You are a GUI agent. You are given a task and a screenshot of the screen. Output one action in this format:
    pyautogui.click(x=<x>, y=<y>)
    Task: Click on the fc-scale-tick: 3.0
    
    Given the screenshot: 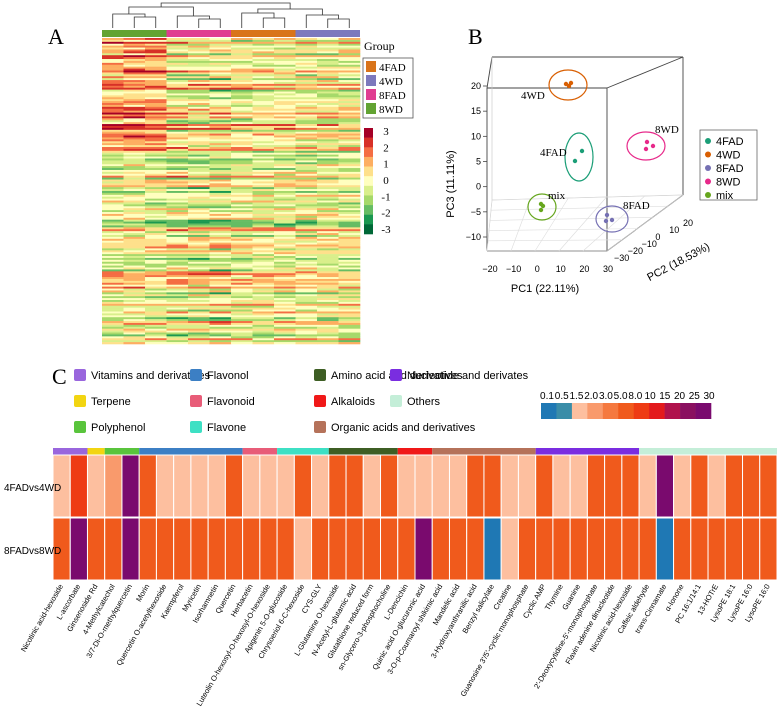 What is the action you would take?
    pyautogui.click(x=606, y=396)
    